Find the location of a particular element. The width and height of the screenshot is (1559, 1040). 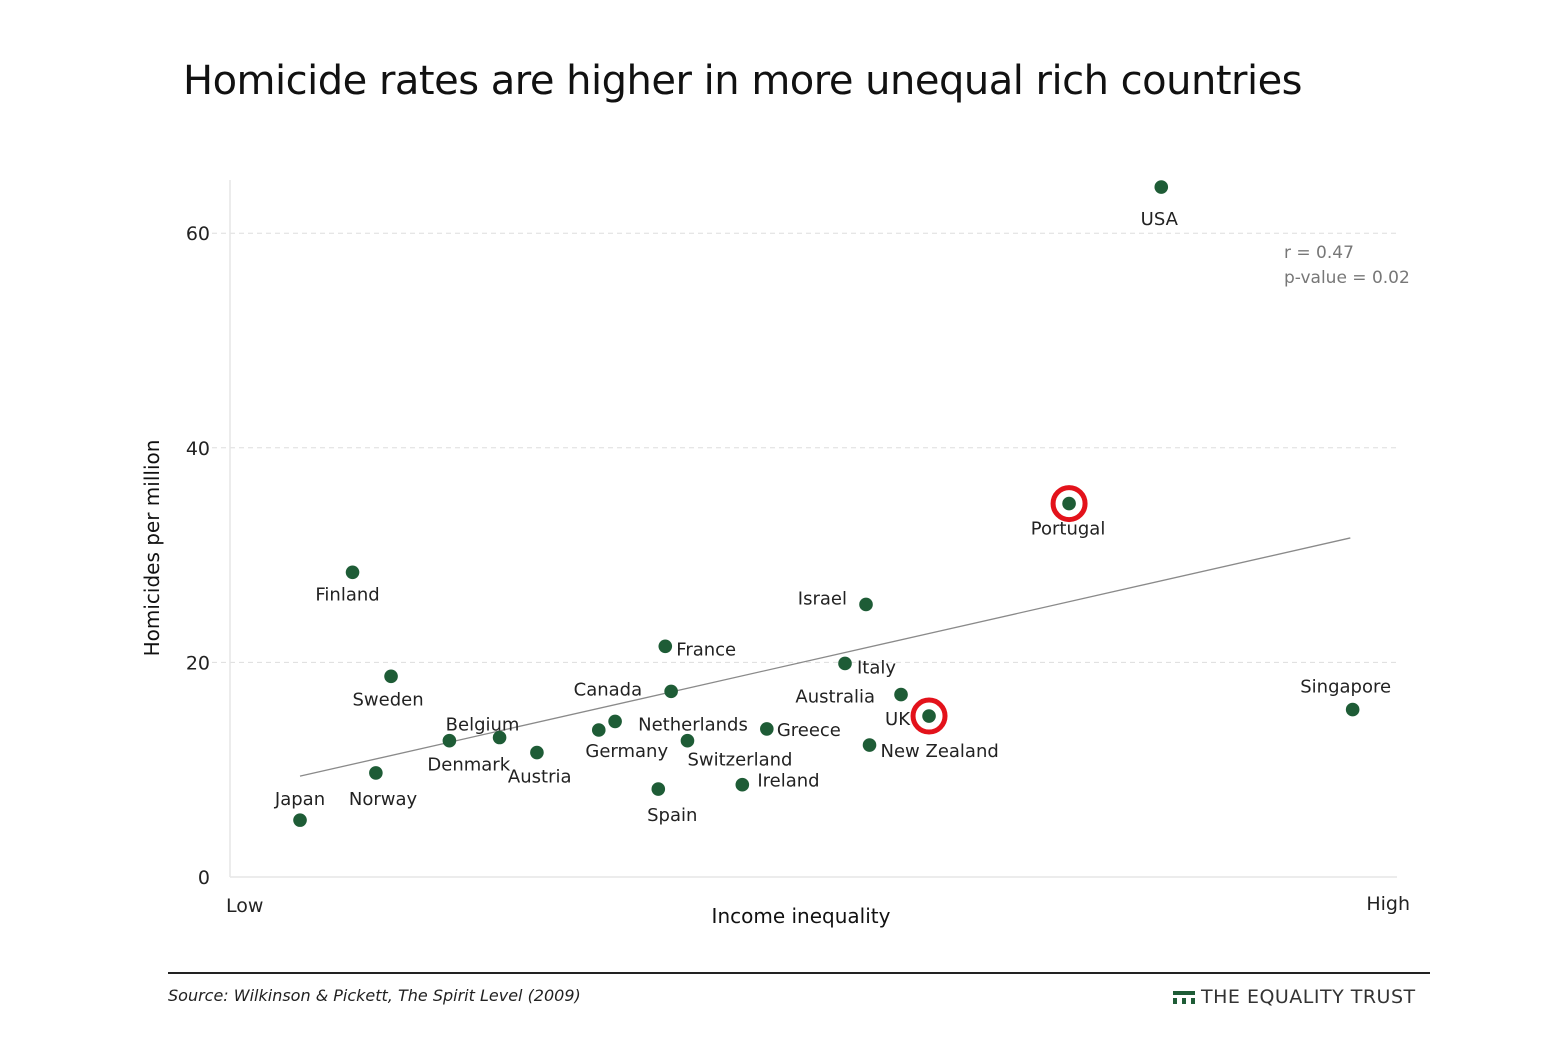

highlight-ring-uk is located at coordinates (929, 716).